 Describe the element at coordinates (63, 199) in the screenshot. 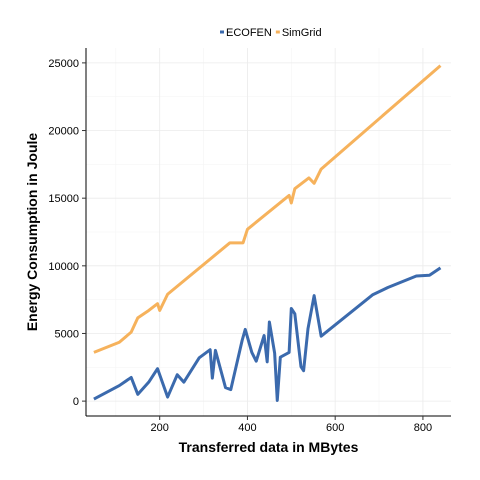

I see `y-tick-label: 15000` at that location.